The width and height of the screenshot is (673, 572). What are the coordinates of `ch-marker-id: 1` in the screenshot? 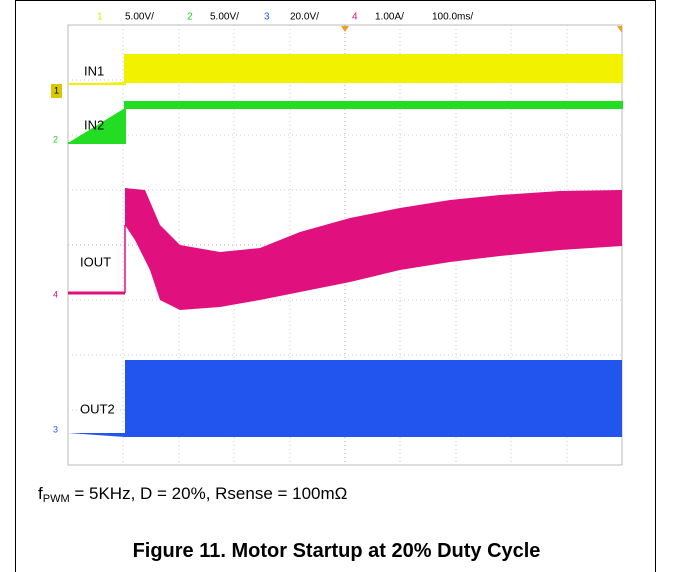 It's located at (56, 90).